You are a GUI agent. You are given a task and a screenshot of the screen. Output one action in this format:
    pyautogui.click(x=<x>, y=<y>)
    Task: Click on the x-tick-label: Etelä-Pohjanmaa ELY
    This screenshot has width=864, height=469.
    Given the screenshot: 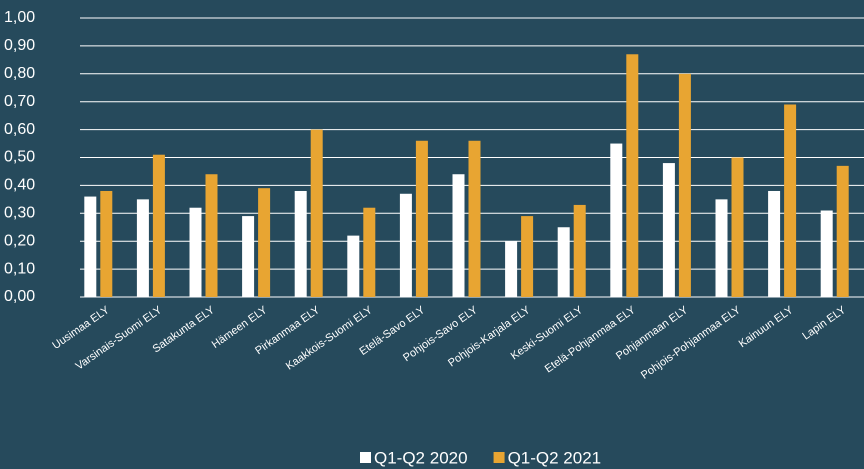 What is the action you would take?
    pyautogui.click(x=590, y=340)
    